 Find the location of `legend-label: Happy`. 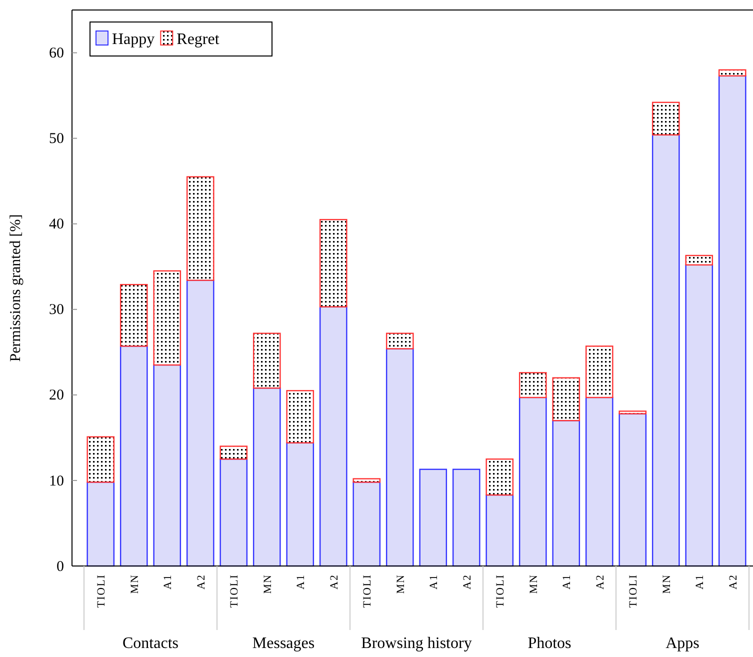

legend-label: Happy is located at coordinates (133, 39).